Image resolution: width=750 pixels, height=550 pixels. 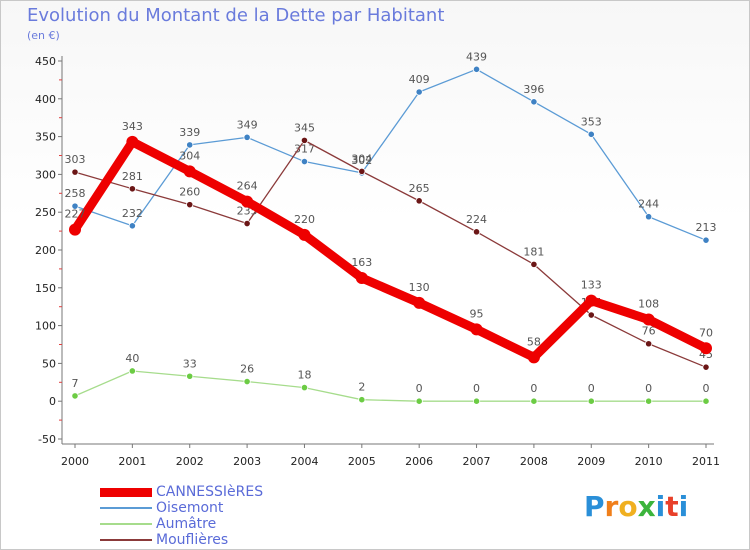 What do you see at coordinates (45, 212) in the screenshot?
I see `y-tick-label: 250` at bounding box center [45, 212].